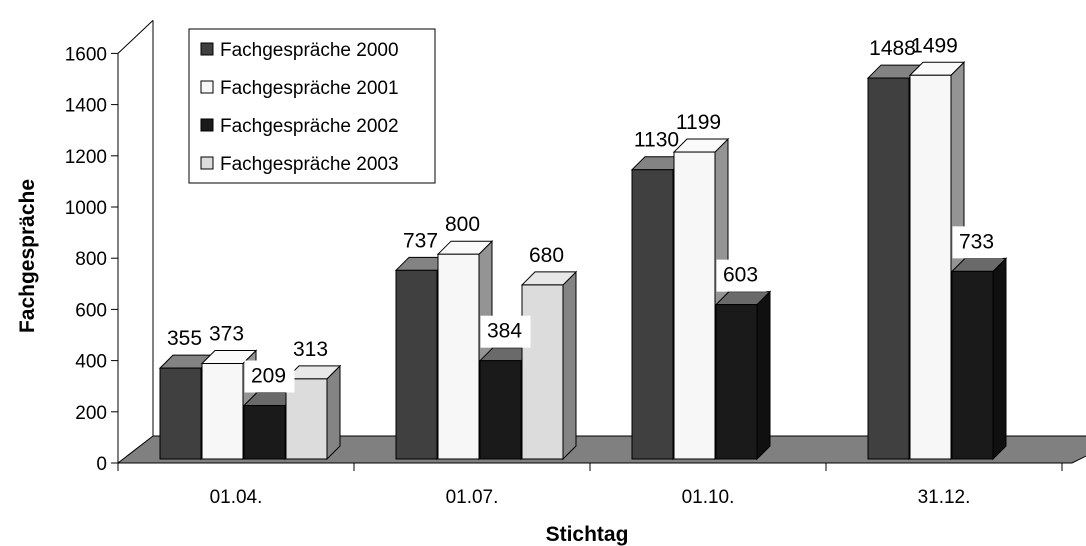 This screenshot has height=546, width=1086. Describe the element at coordinates (27, 256) in the screenshot. I see `y-axis-title: Fachgespräche` at that location.